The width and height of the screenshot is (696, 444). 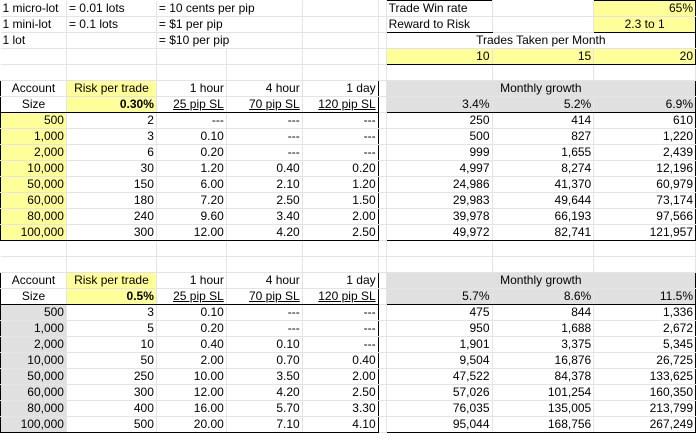 I want to click on growth-value: 950, so click(x=439, y=328).